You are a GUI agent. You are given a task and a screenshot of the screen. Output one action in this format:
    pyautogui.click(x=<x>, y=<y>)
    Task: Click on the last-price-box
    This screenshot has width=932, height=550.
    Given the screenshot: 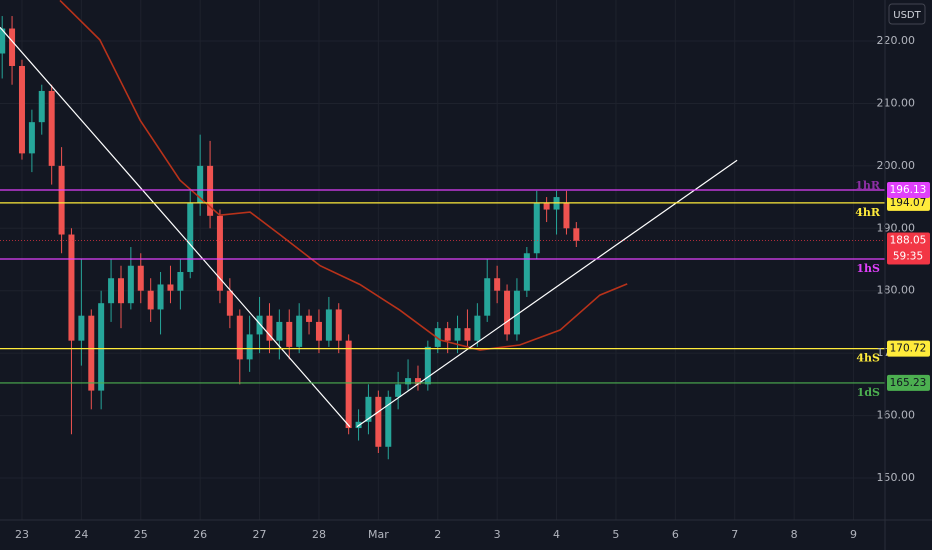 What is the action you would take?
    pyautogui.click(x=908, y=248)
    